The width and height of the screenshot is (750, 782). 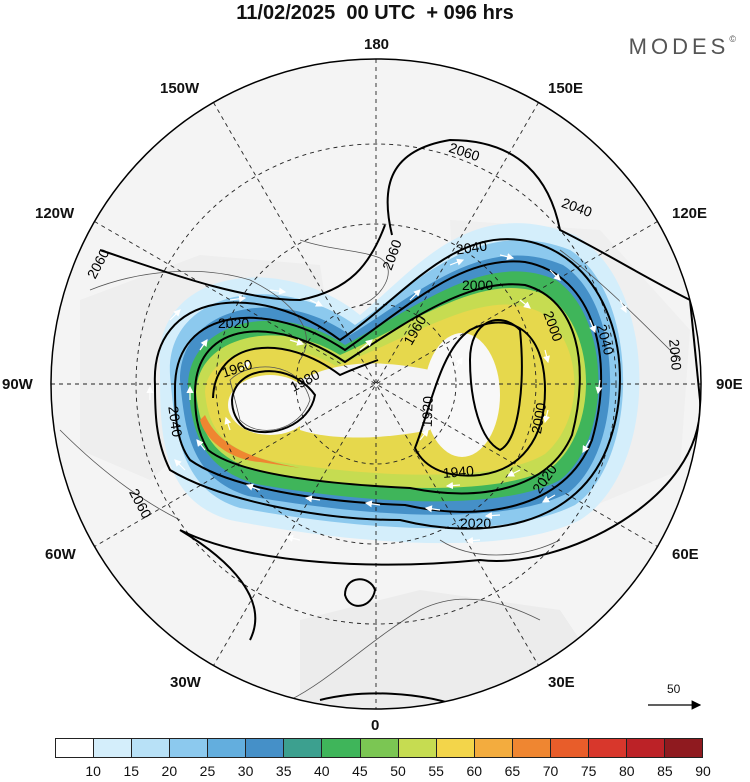 What do you see at coordinates (207, 771) in the screenshot?
I see `color-bar-tick: 25` at bounding box center [207, 771].